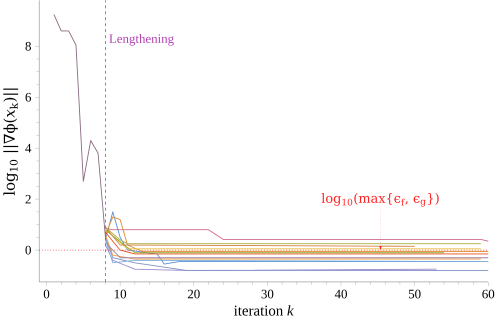 Image resolution: width=498 pixels, height=319 pixels. I want to click on x-tick-label: 20, so click(194, 294).